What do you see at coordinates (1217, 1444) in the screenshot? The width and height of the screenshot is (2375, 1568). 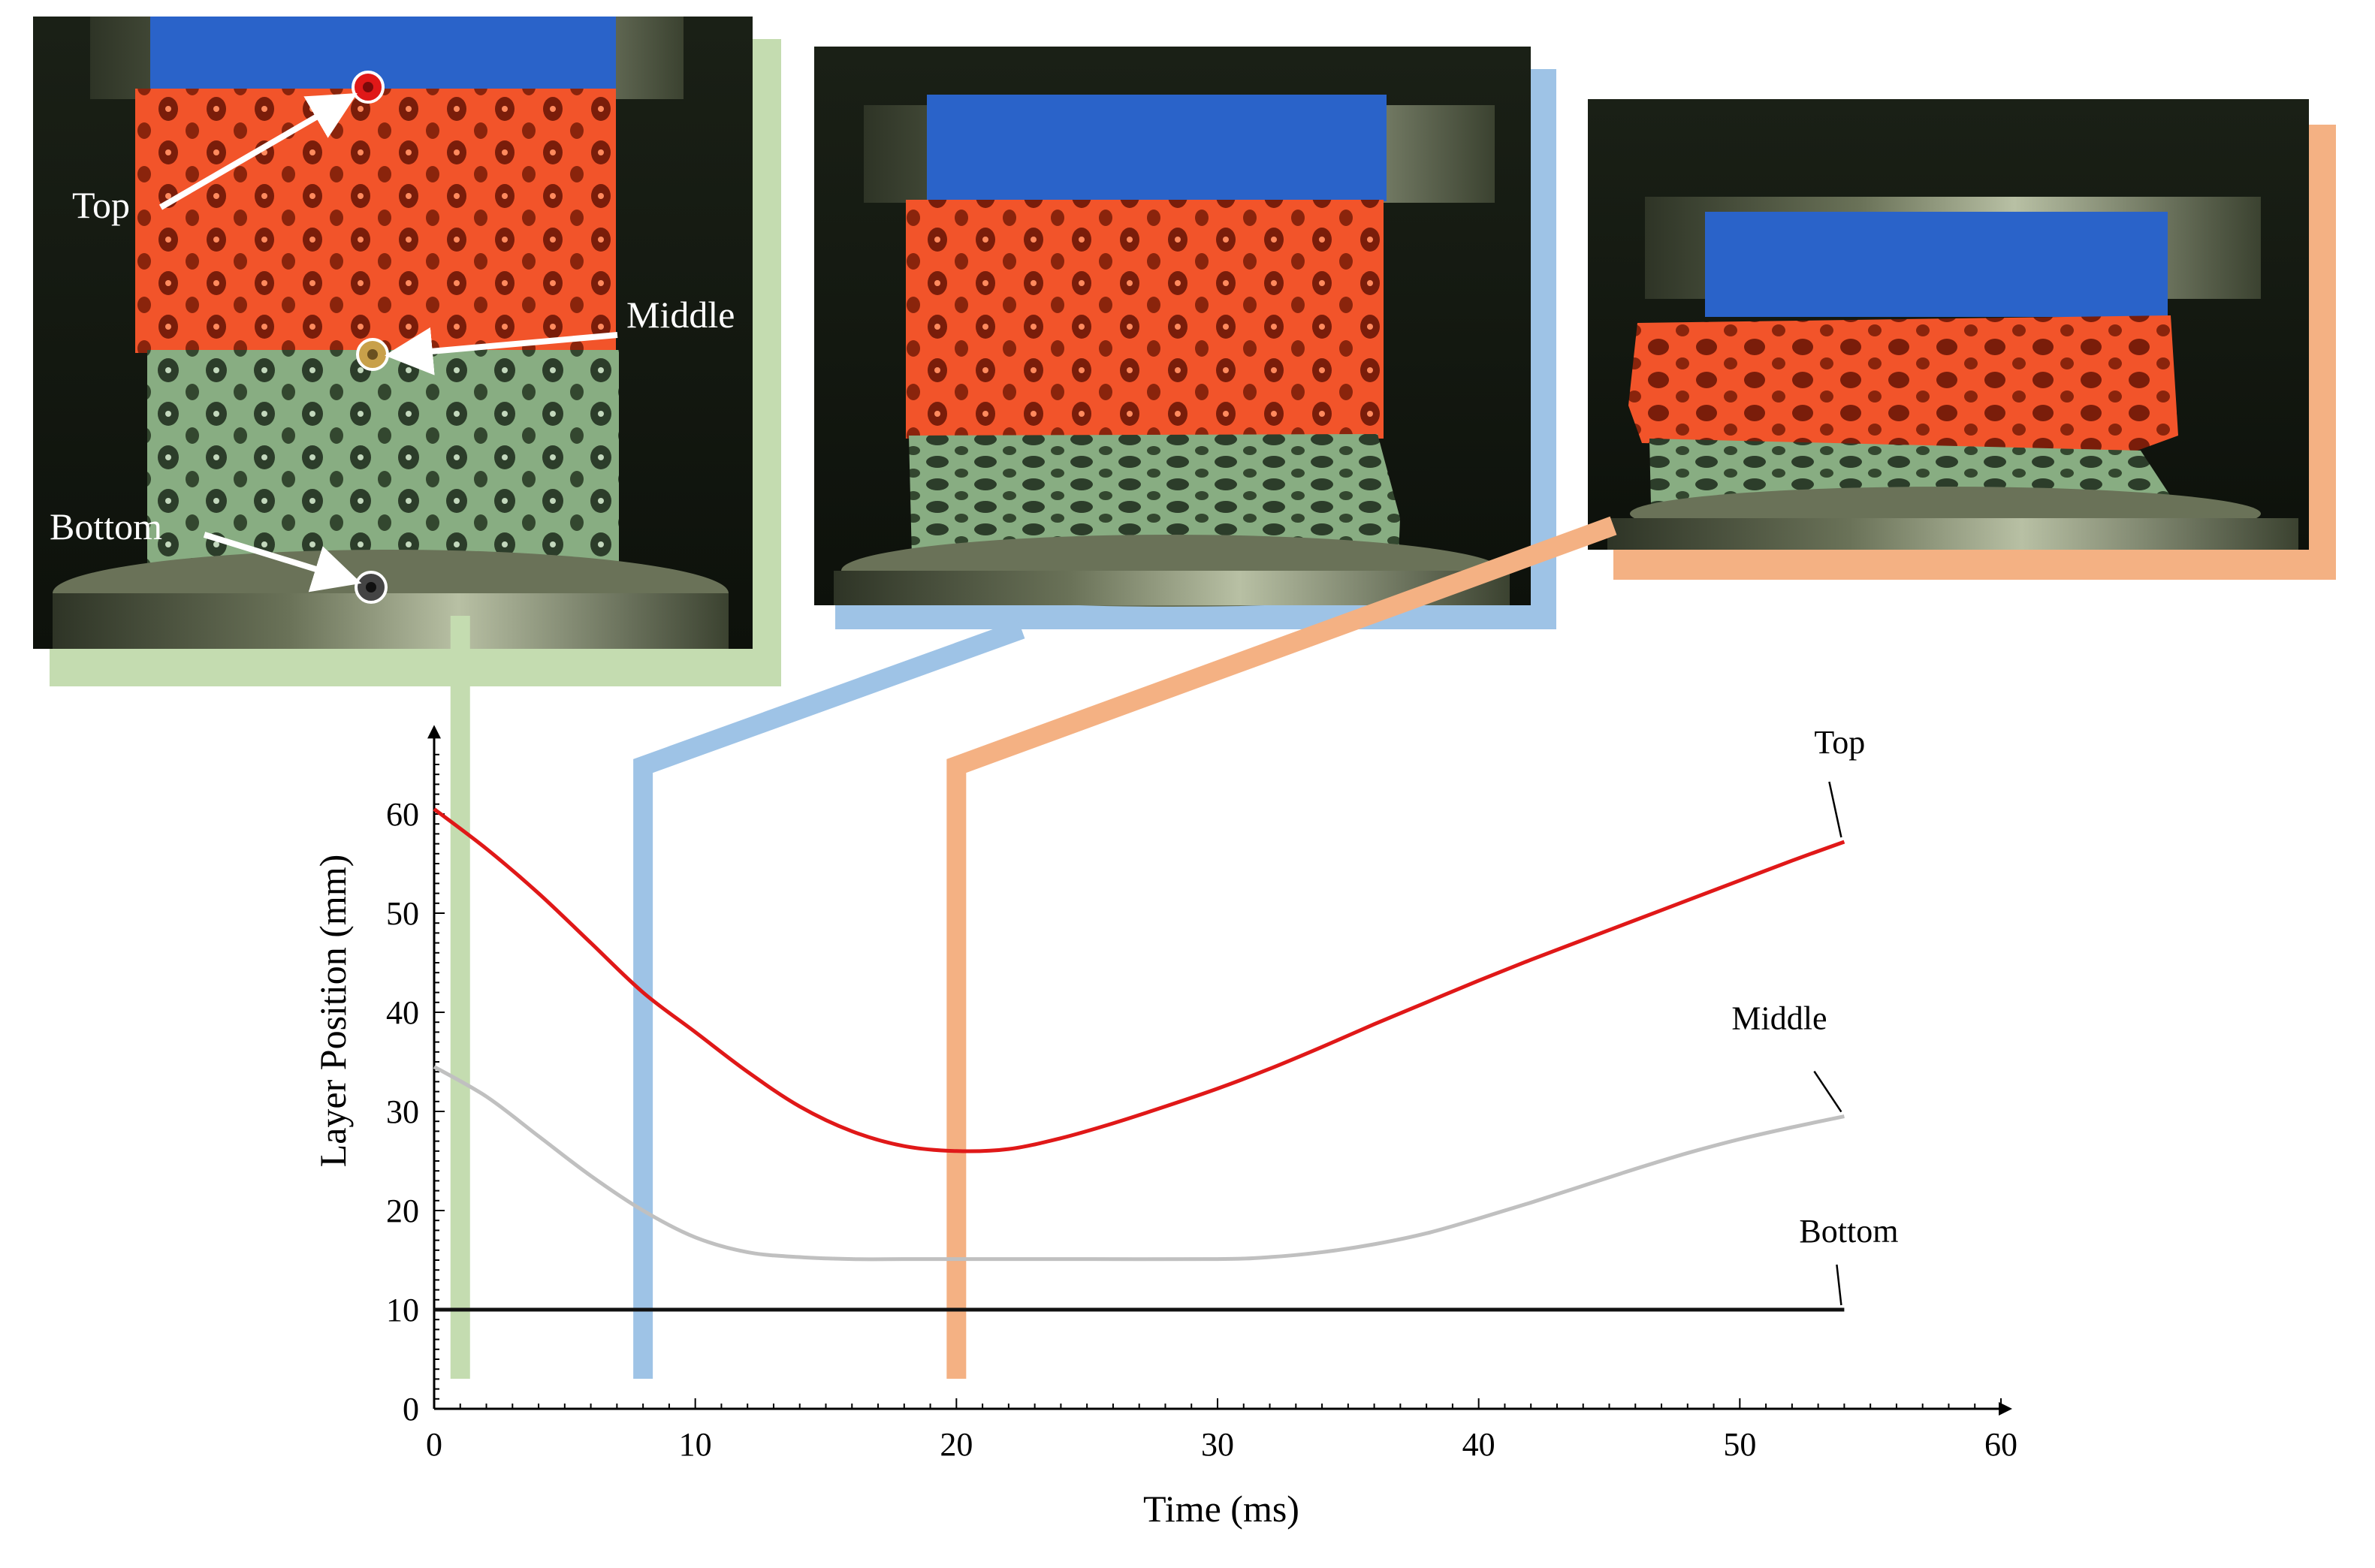 I see `x-tick-label: 30` at bounding box center [1217, 1444].